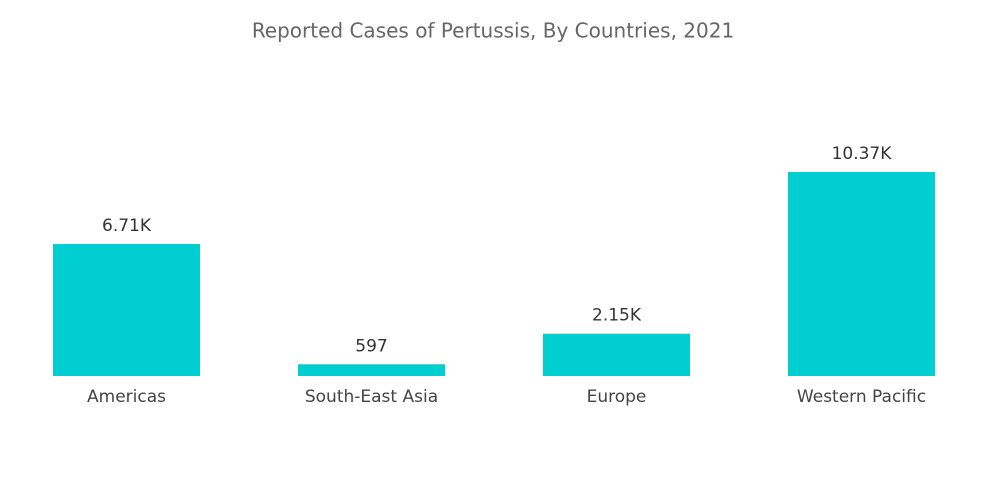  What do you see at coordinates (861, 397) in the screenshot?
I see `x-tick-label: Western Pacific` at bounding box center [861, 397].